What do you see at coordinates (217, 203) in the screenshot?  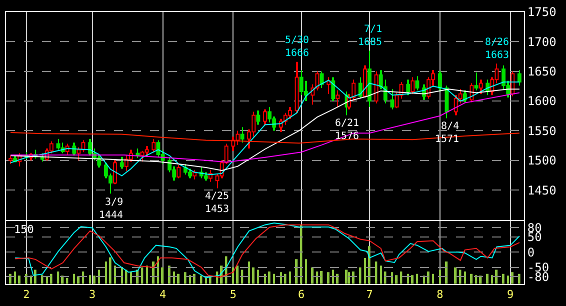 I see `annotation: 4/25 1453` at bounding box center [217, 203].